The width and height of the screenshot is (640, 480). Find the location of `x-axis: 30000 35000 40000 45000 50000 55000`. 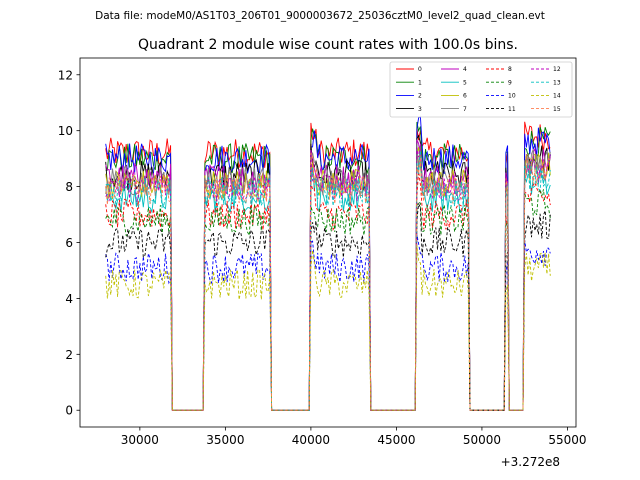

x-axis: 30000 35000 40000 45000 50000 55000 is located at coordinates (354, 437).